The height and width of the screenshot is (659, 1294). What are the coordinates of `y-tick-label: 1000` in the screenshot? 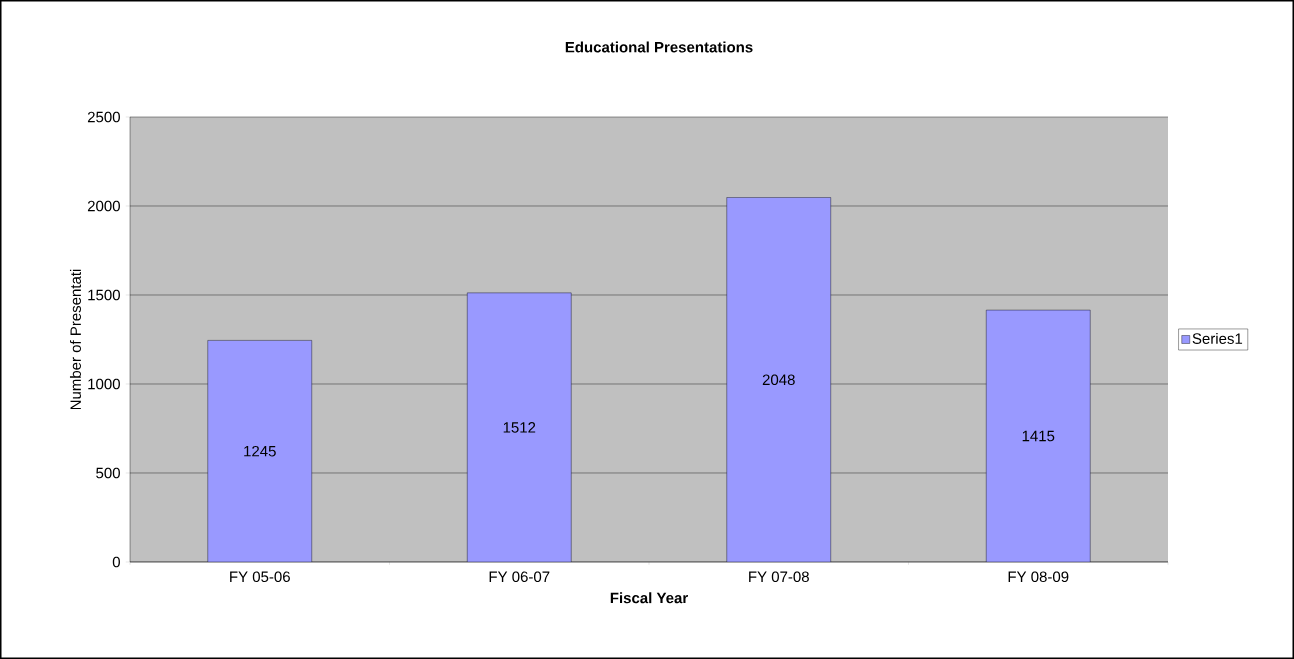 It's located at (104, 384).